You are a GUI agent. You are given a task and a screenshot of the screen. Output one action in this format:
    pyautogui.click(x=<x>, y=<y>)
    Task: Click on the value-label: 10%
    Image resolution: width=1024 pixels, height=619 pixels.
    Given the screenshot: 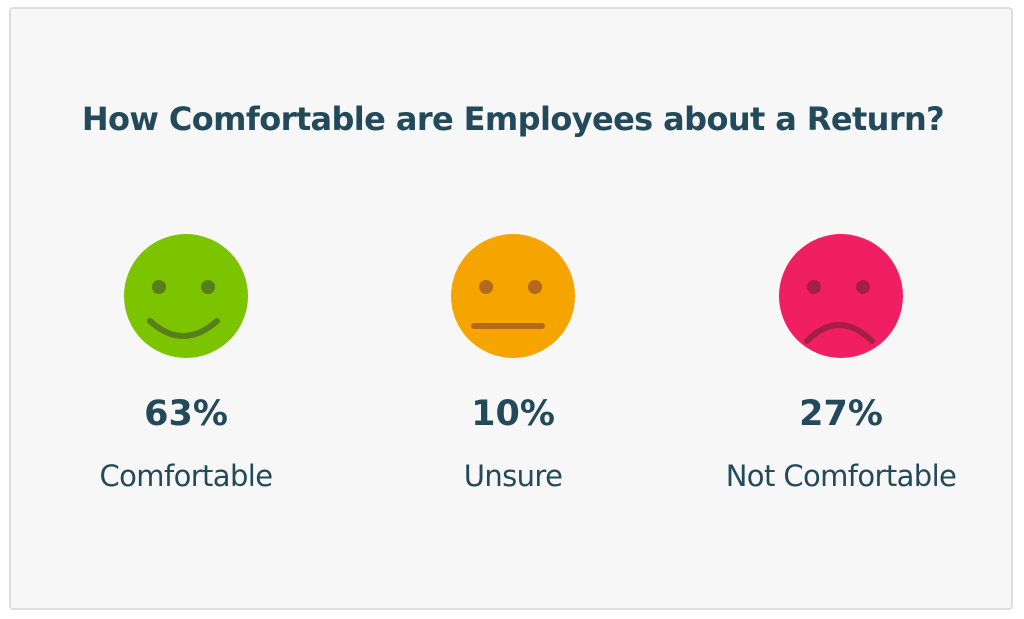 What is the action you would take?
    pyautogui.click(x=513, y=414)
    